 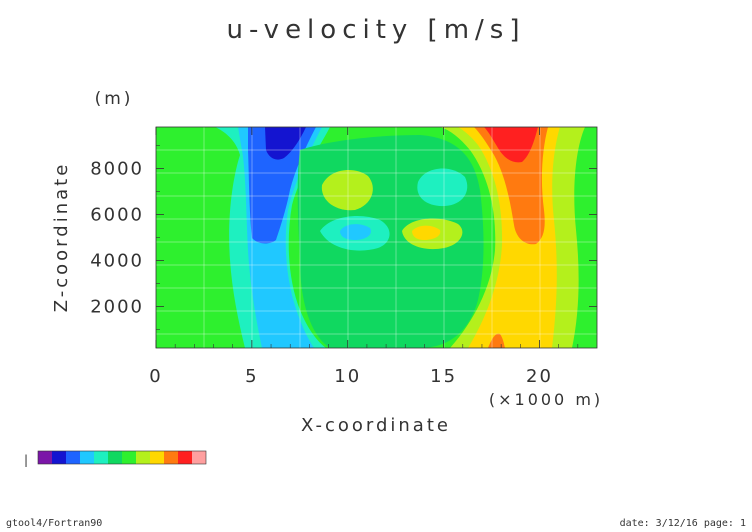 What do you see at coordinates (546, 399) in the screenshot?
I see `x-unit-label: (×1000 m)` at bounding box center [546, 399].